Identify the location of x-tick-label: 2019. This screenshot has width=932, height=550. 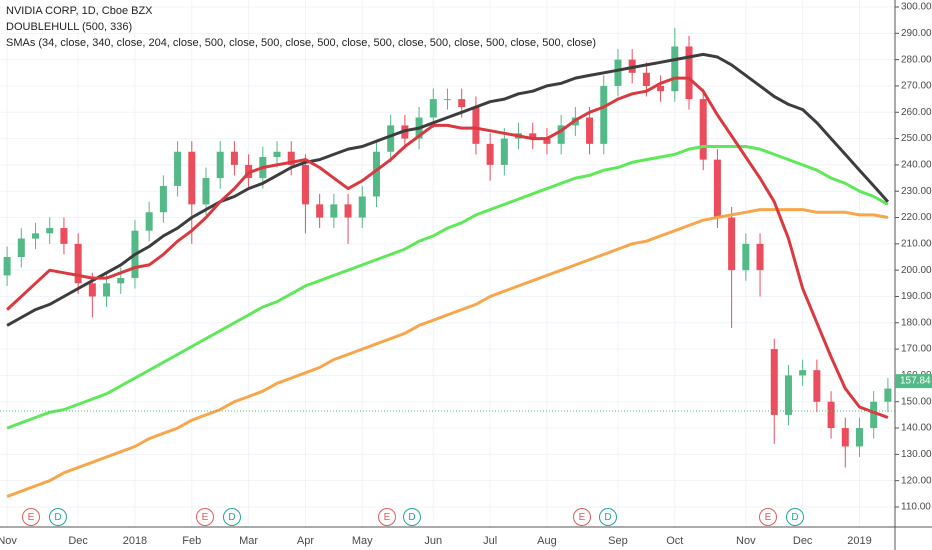
(859, 541).